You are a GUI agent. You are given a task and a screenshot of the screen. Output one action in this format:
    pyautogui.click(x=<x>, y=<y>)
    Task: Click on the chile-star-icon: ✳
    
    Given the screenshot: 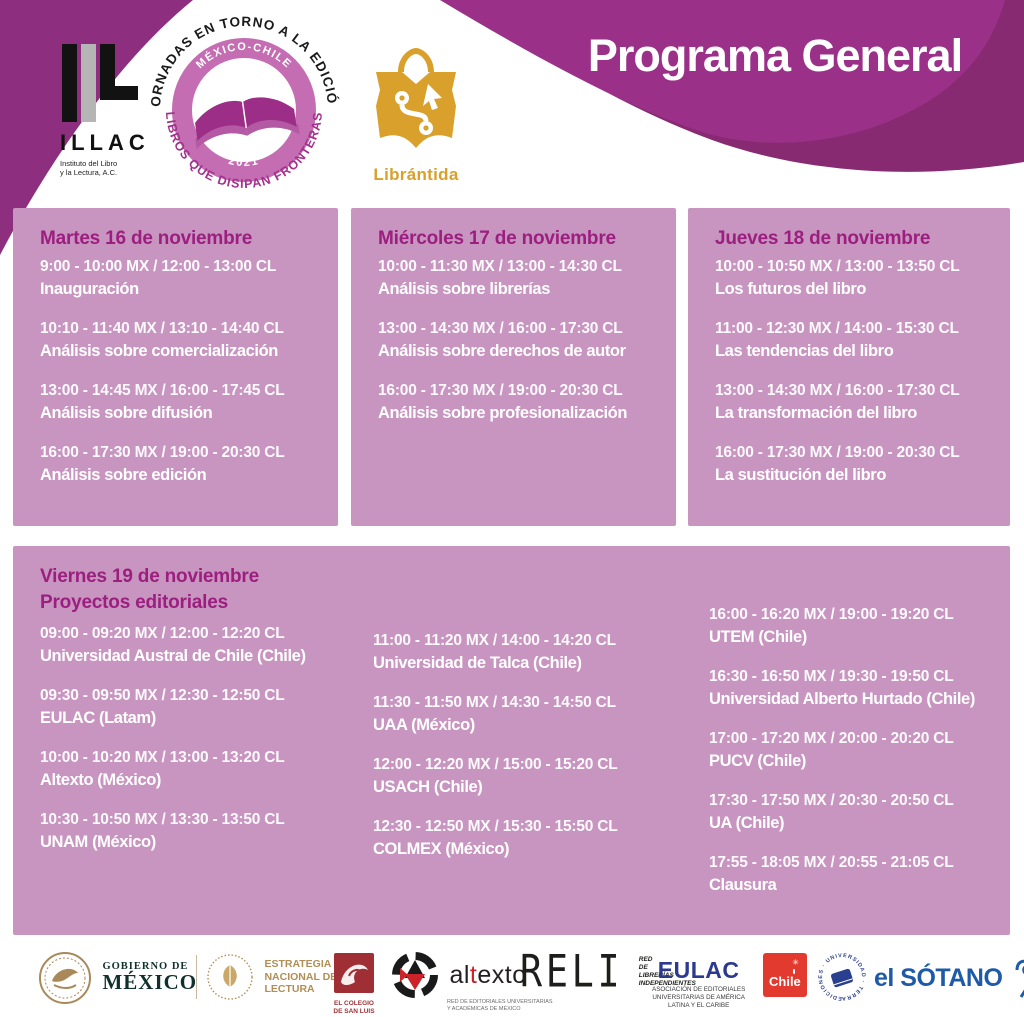 What is the action you would take?
    pyautogui.click(x=795, y=962)
    